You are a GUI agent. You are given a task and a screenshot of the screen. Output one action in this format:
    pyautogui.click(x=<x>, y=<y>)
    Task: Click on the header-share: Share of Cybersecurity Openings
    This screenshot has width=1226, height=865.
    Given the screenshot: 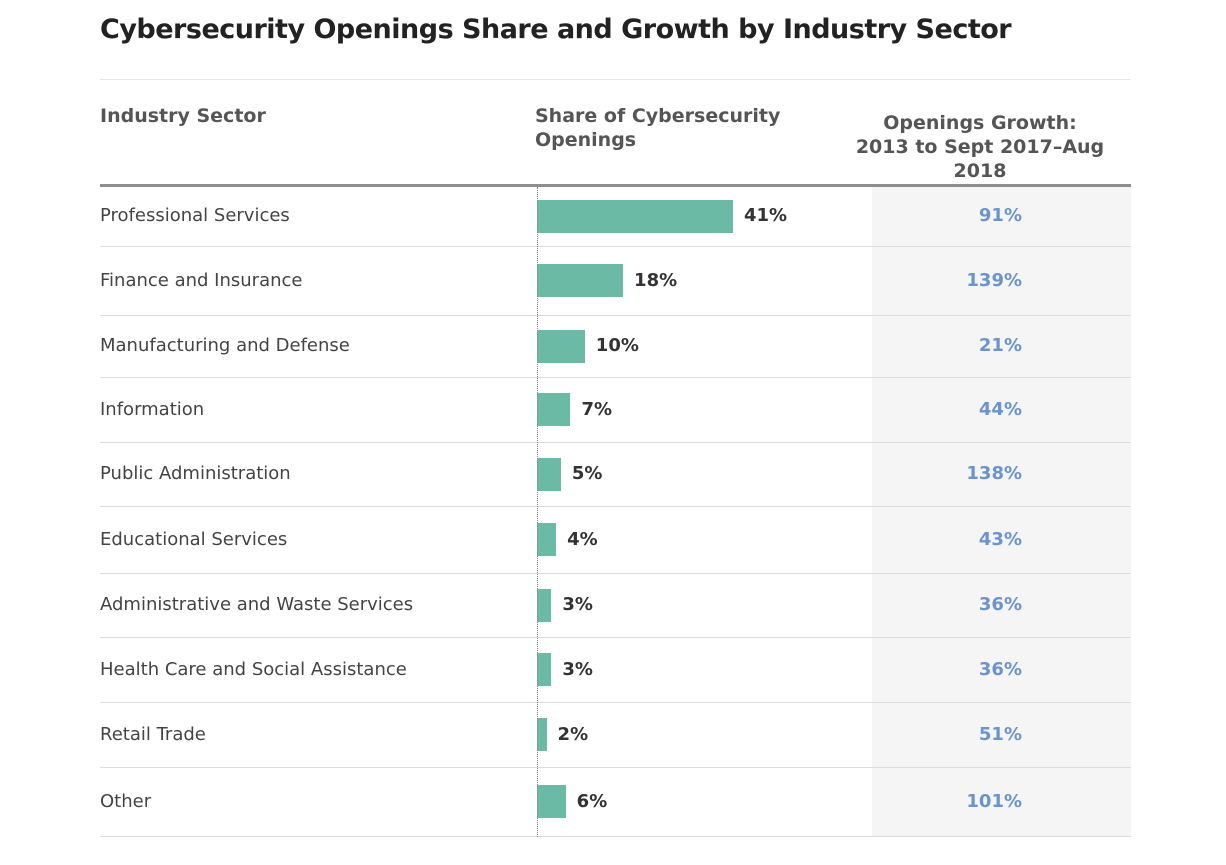 What is the action you would take?
    pyautogui.click(x=657, y=128)
    